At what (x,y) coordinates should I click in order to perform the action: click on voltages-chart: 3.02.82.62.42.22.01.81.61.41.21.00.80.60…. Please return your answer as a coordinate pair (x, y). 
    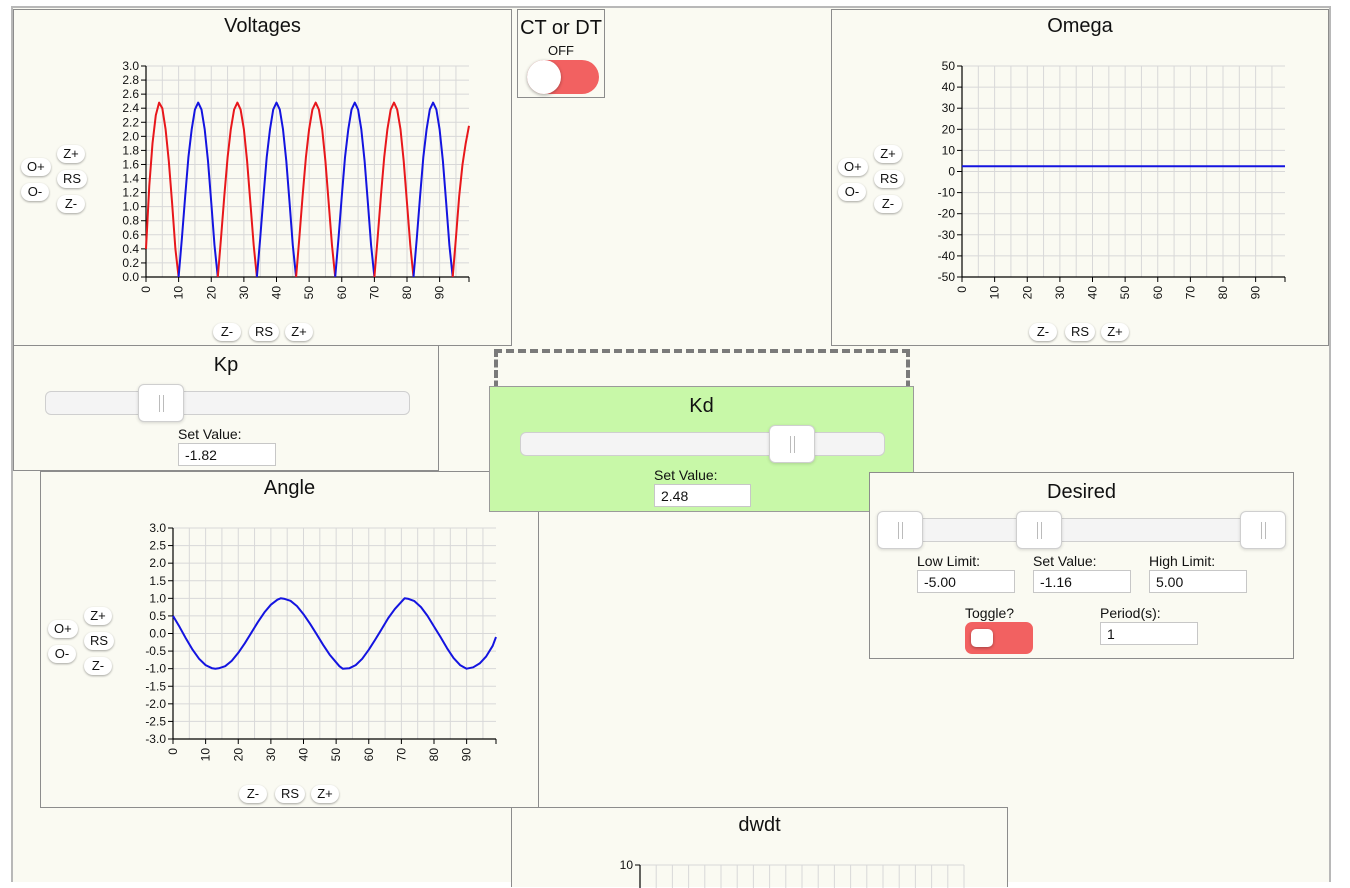
    Looking at the image, I should click on (296, 179).